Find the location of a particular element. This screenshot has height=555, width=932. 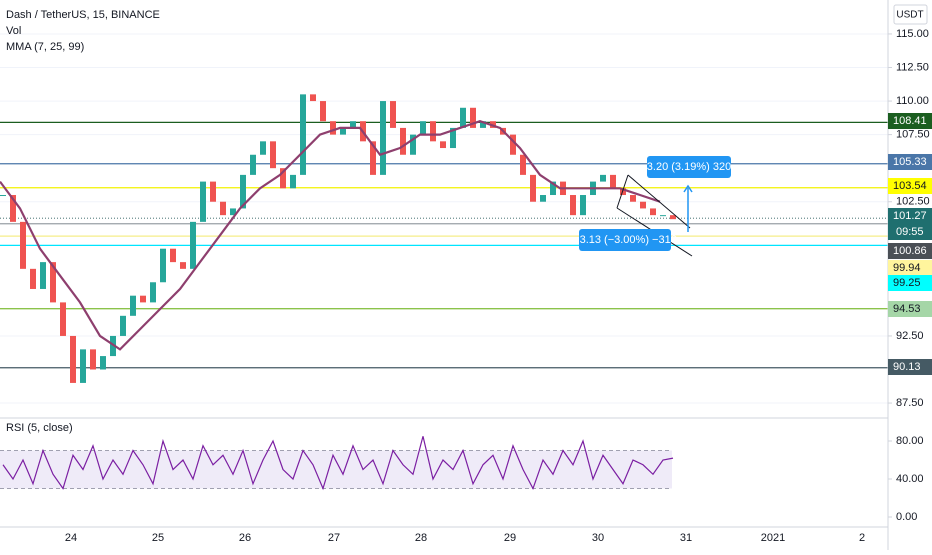

y-tick-label: 115.00 is located at coordinates (912, 34).